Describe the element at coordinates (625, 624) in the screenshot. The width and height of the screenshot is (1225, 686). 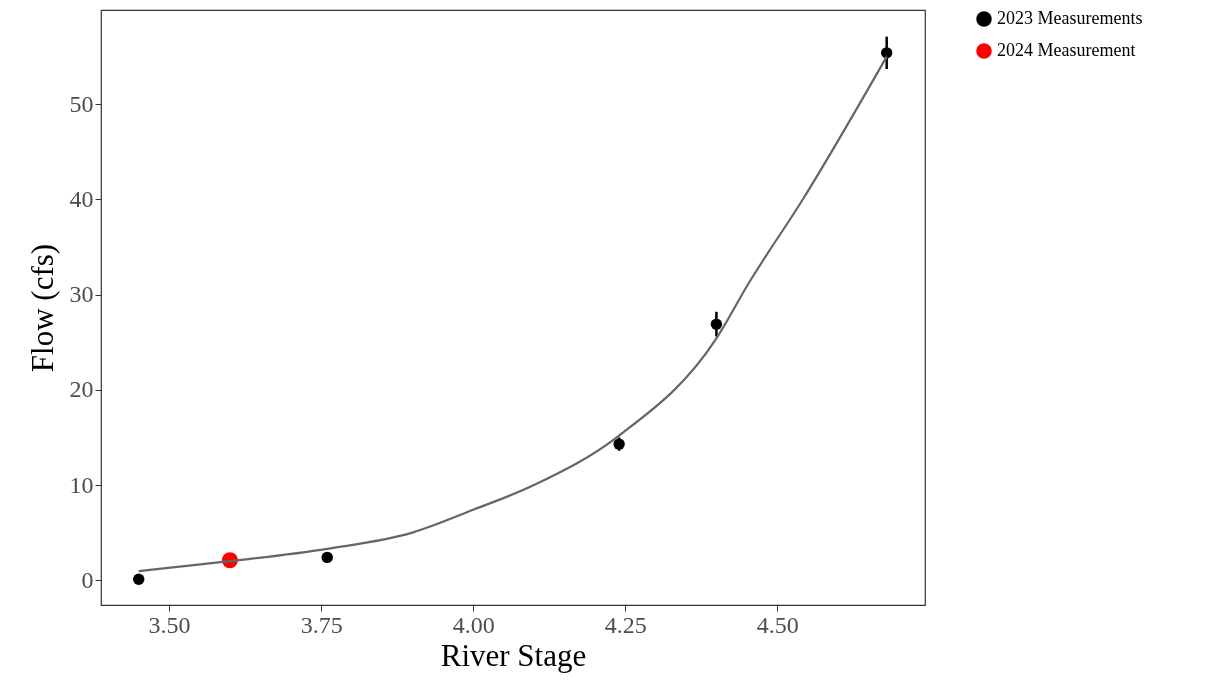
I see `x-tick-label: 4.25` at that location.